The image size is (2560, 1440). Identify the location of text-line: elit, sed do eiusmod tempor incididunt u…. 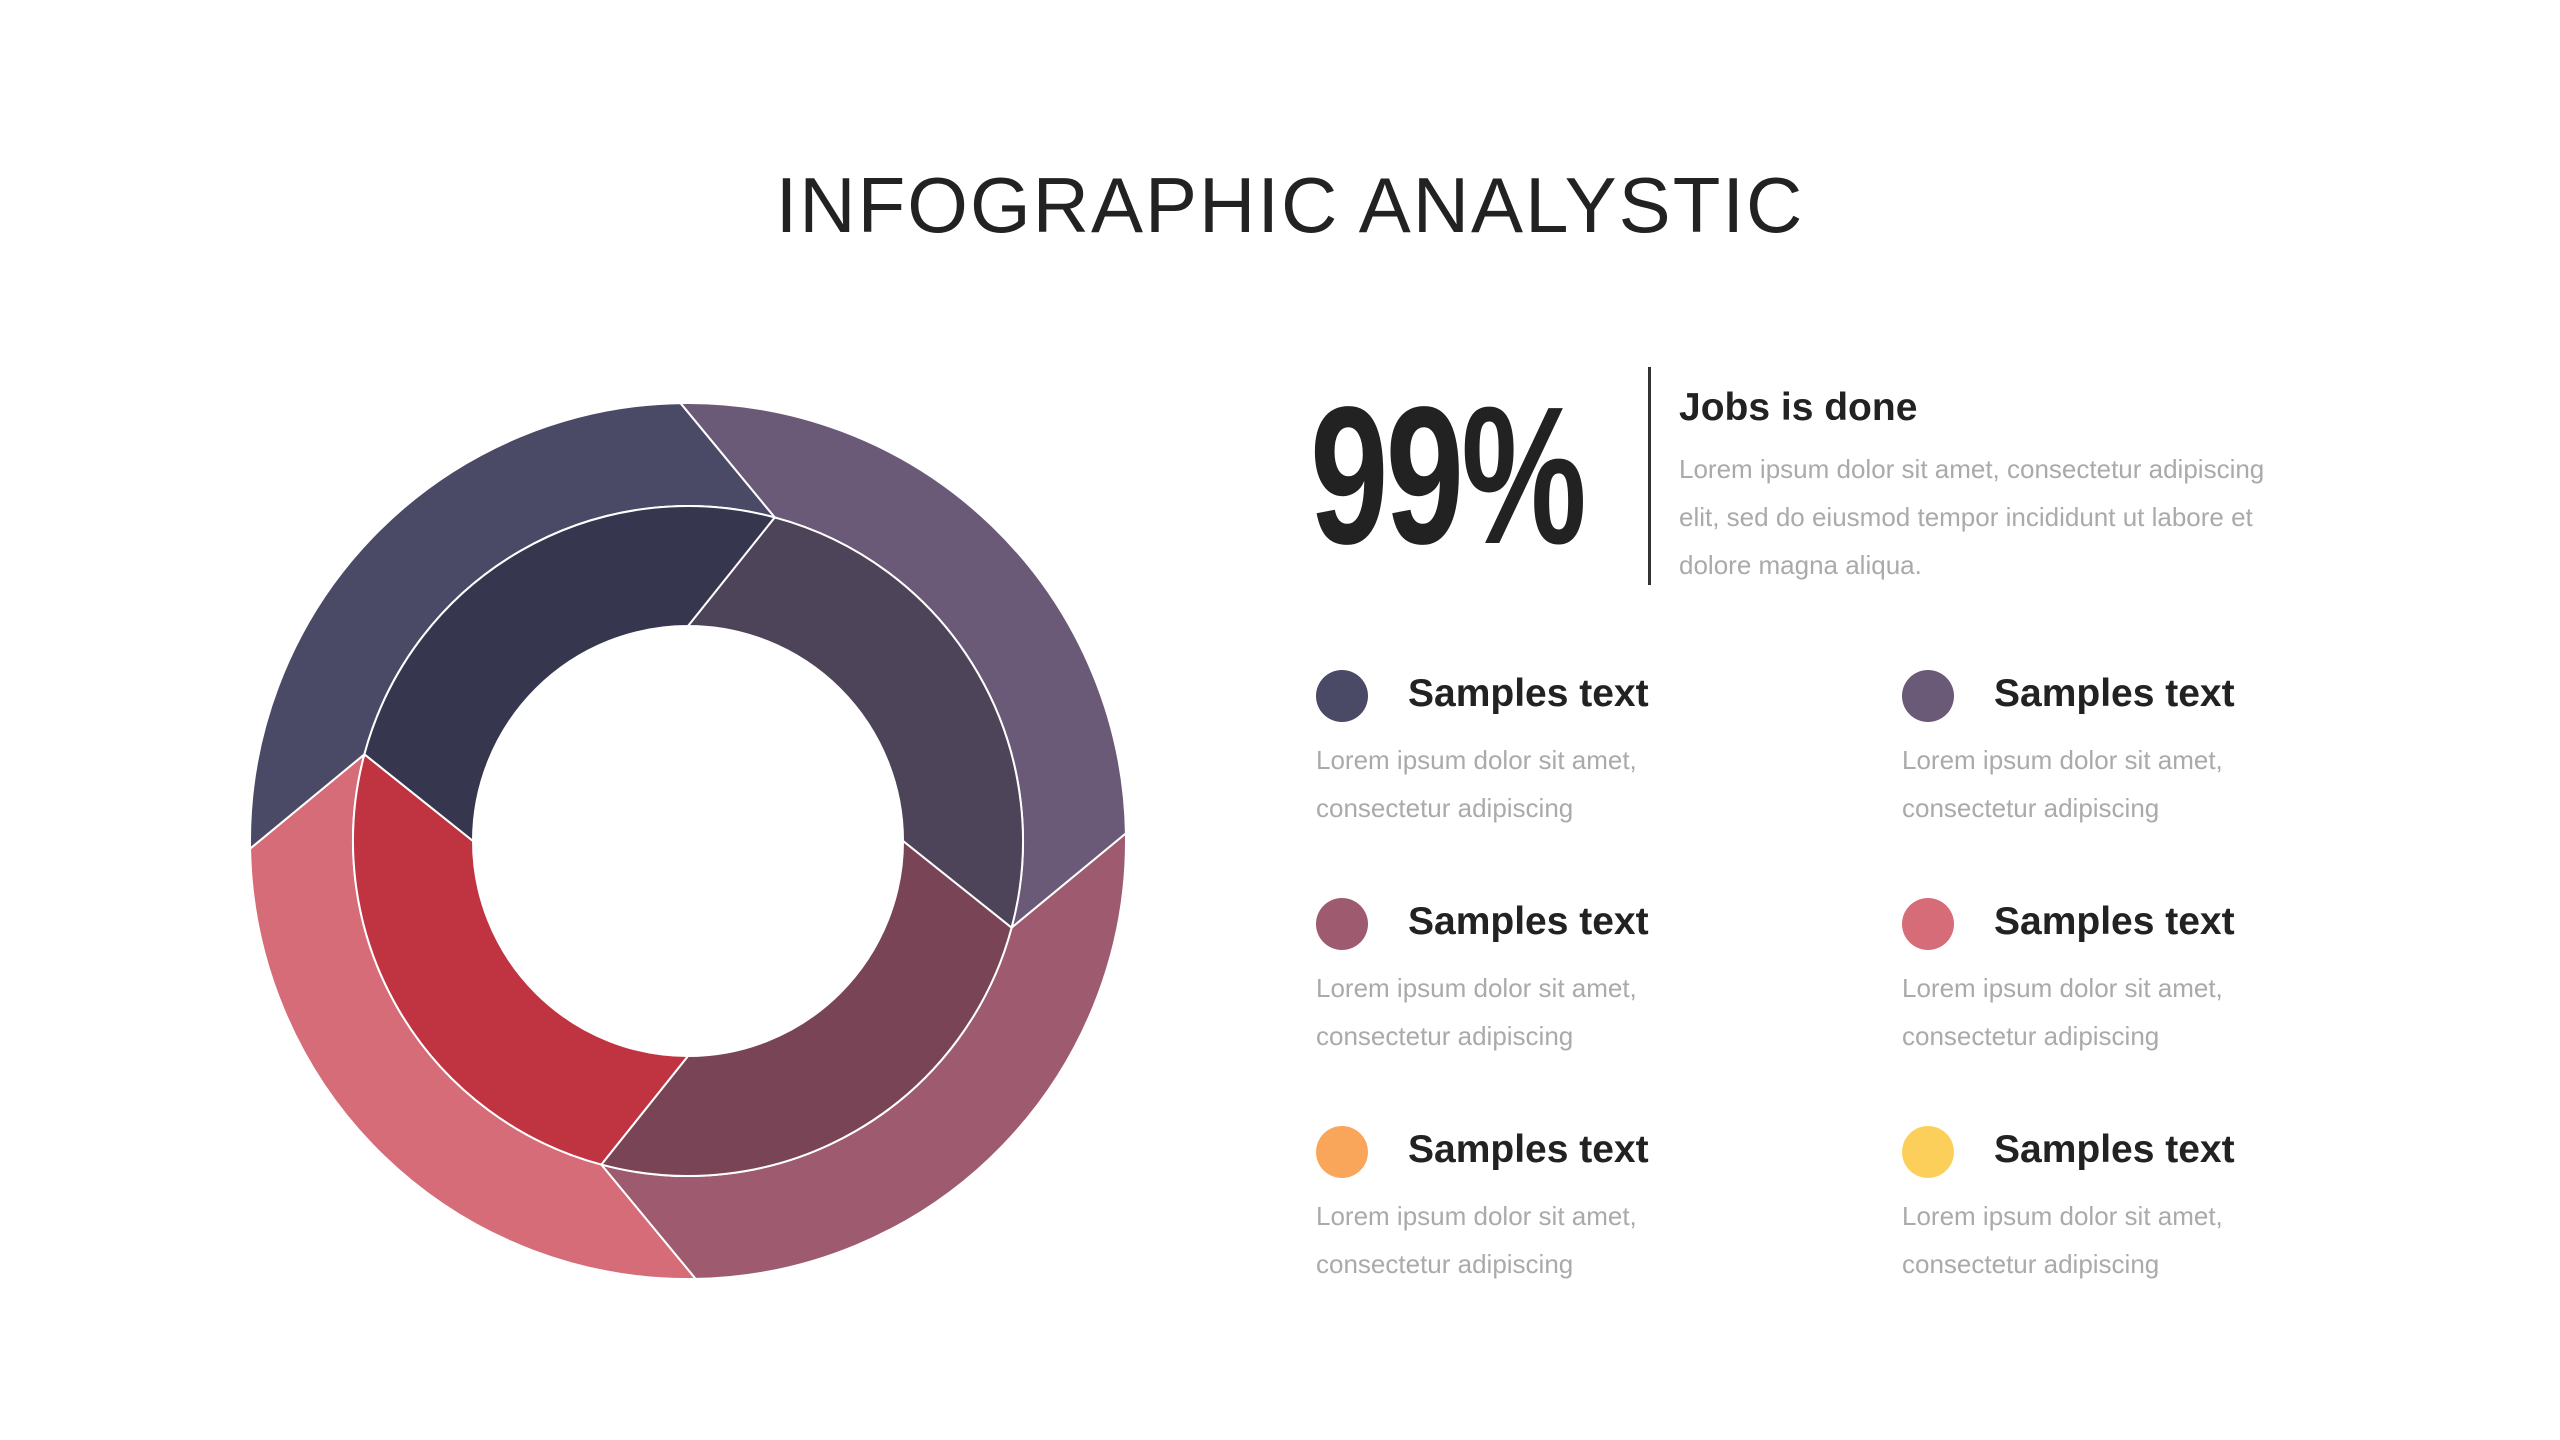
(1966, 517).